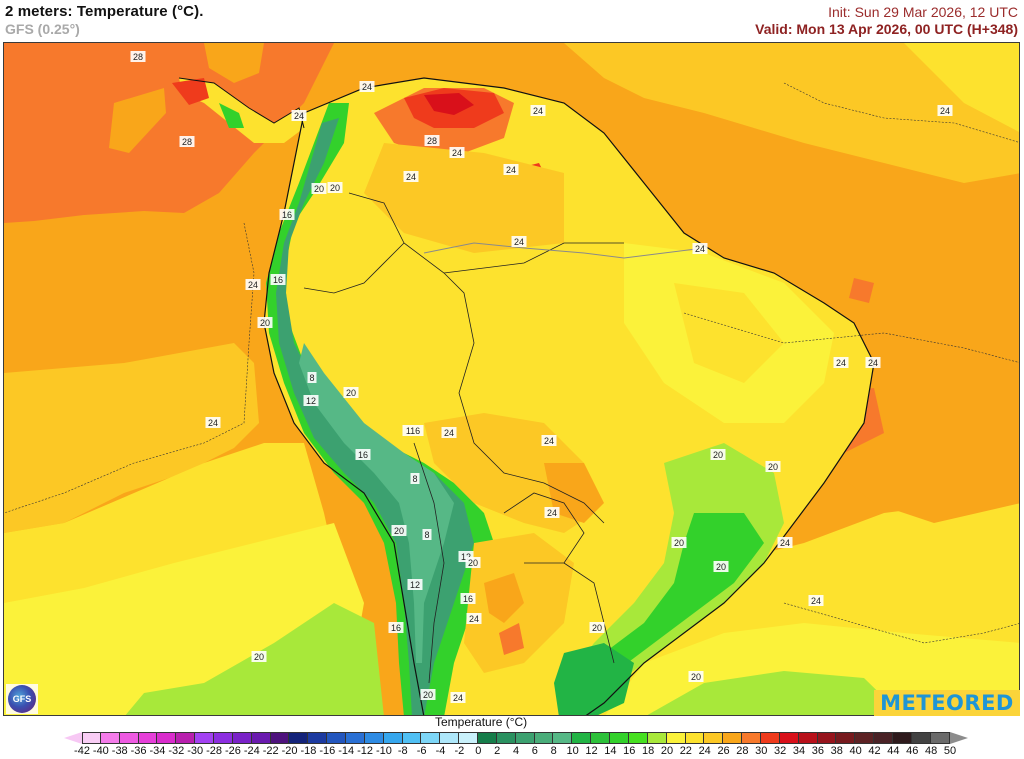 This screenshot has width=1024, height=759. Describe the element at coordinates (667, 751) in the screenshot. I see `colorbar-tick-label: 20` at that location.